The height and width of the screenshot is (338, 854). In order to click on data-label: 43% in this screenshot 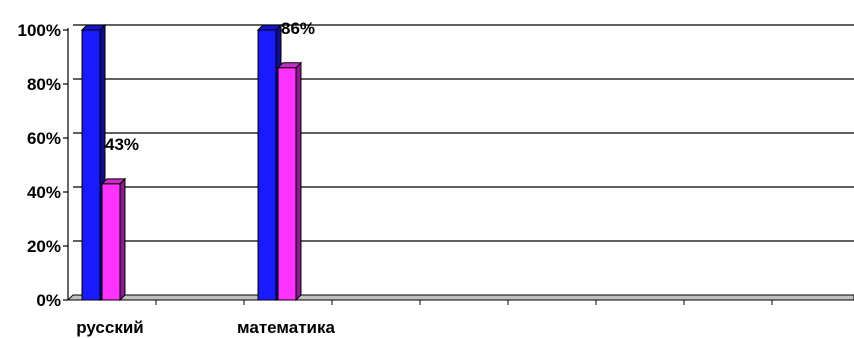, I will do `click(122, 144)`.